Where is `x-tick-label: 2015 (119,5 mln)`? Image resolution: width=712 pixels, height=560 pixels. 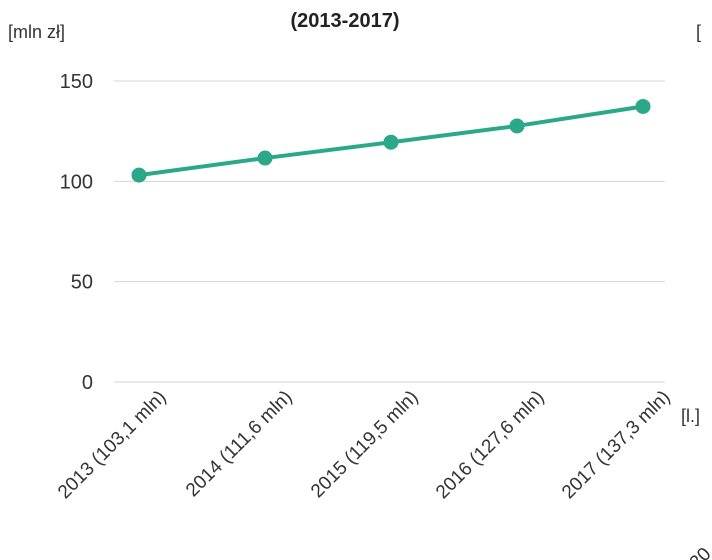
x-tick-label: 2015 (119,5 mln) is located at coordinates (364, 444).